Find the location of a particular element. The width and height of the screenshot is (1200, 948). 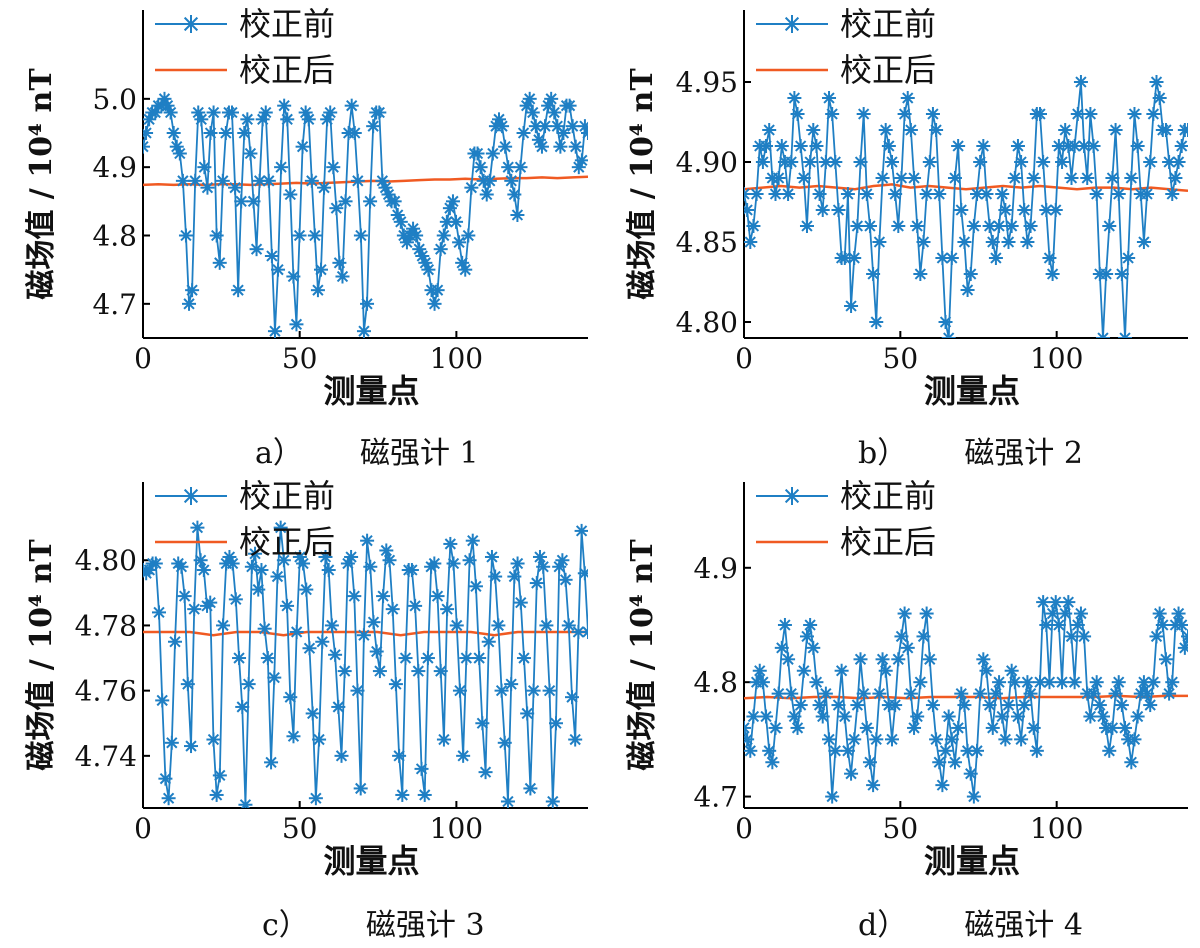

y-tick-label: 4.8 is located at coordinates (715, 682).